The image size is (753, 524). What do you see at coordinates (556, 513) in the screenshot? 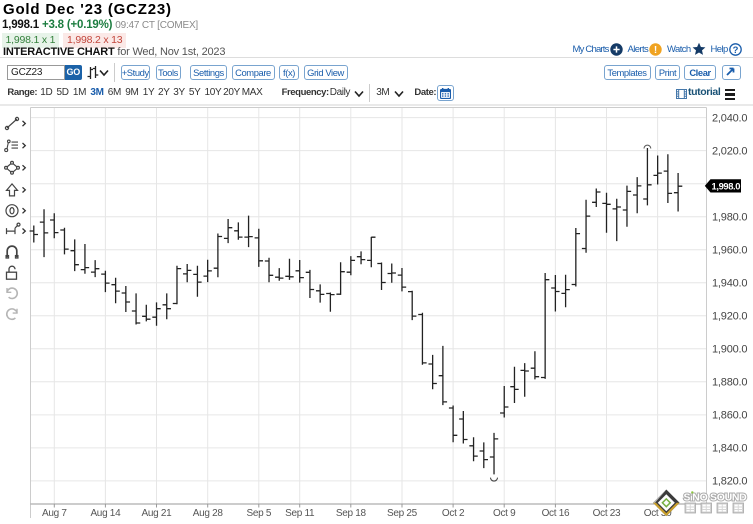
I see `svg-text: Oct 16` at bounding box center [556, 513].